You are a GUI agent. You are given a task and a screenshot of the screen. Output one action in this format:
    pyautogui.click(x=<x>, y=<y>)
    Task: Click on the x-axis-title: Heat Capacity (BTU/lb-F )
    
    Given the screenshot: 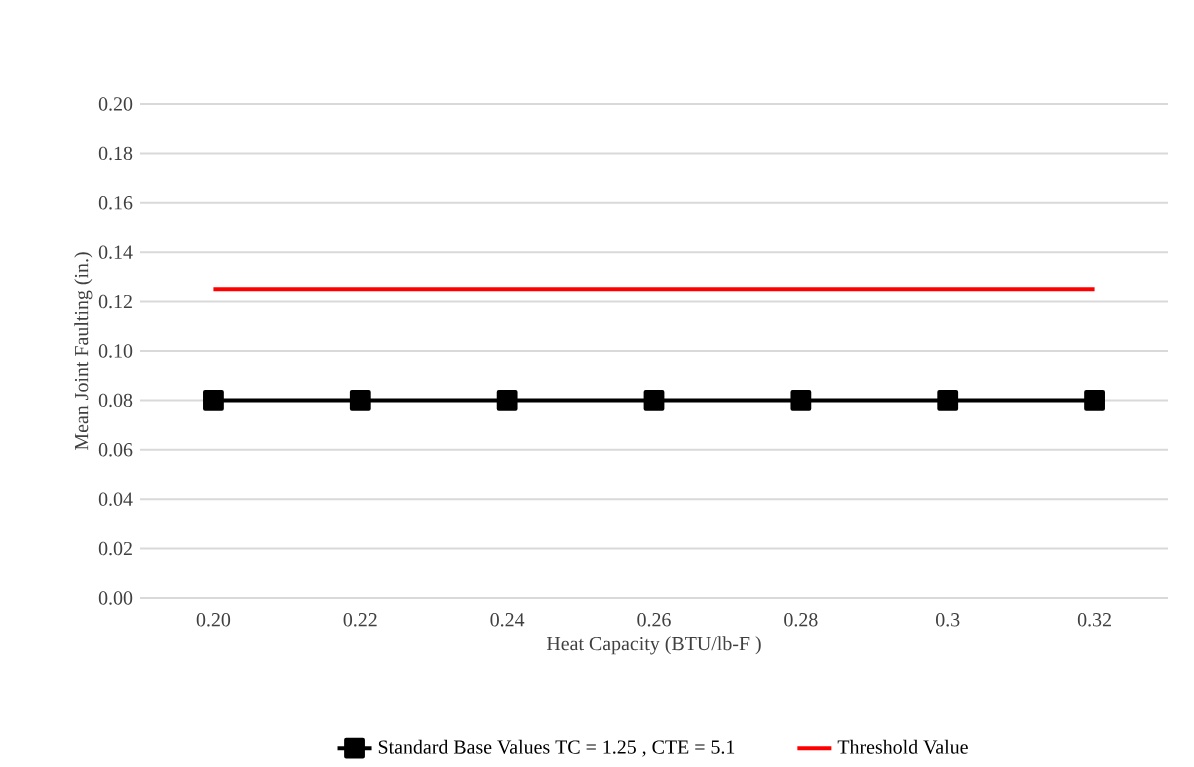 What is the action you would take?
    pyautogui.click(x=653, y=645)
    